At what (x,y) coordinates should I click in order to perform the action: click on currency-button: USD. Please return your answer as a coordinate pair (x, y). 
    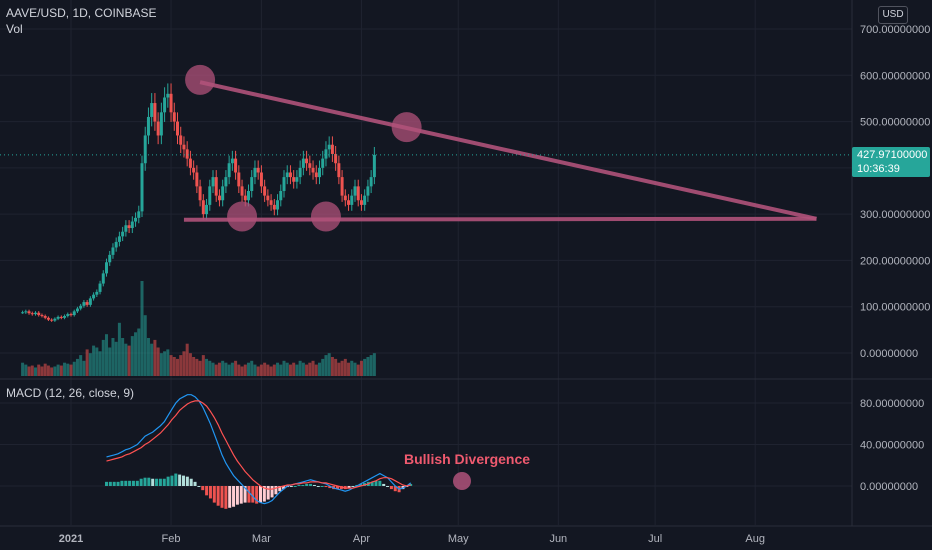
    Looking at the image, I should click on (893, 15).